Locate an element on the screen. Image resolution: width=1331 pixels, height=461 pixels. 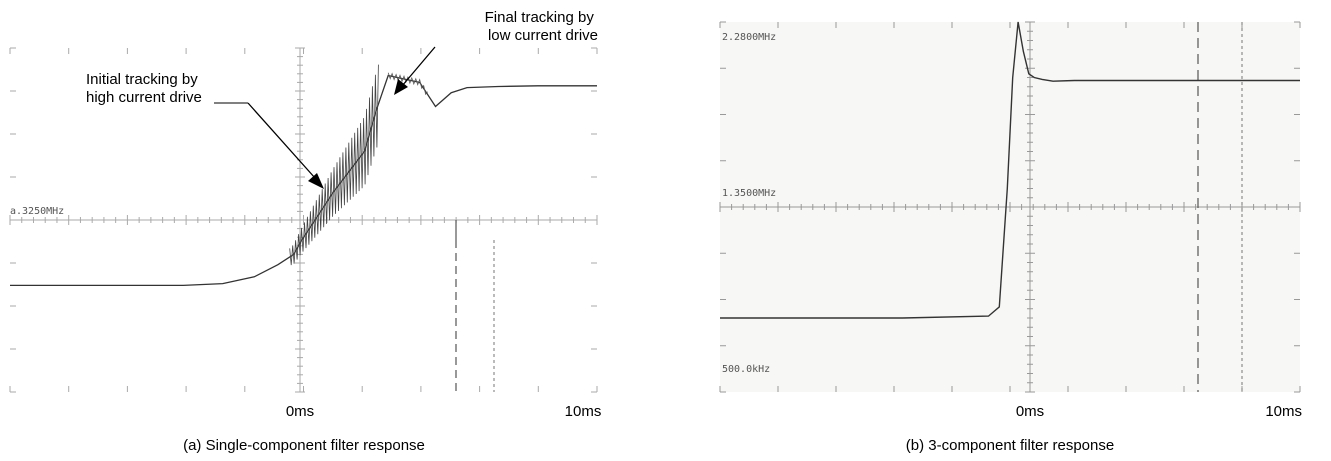
x-tick-label-0ms-b: 0ms is located at coordinates (1030, 411).